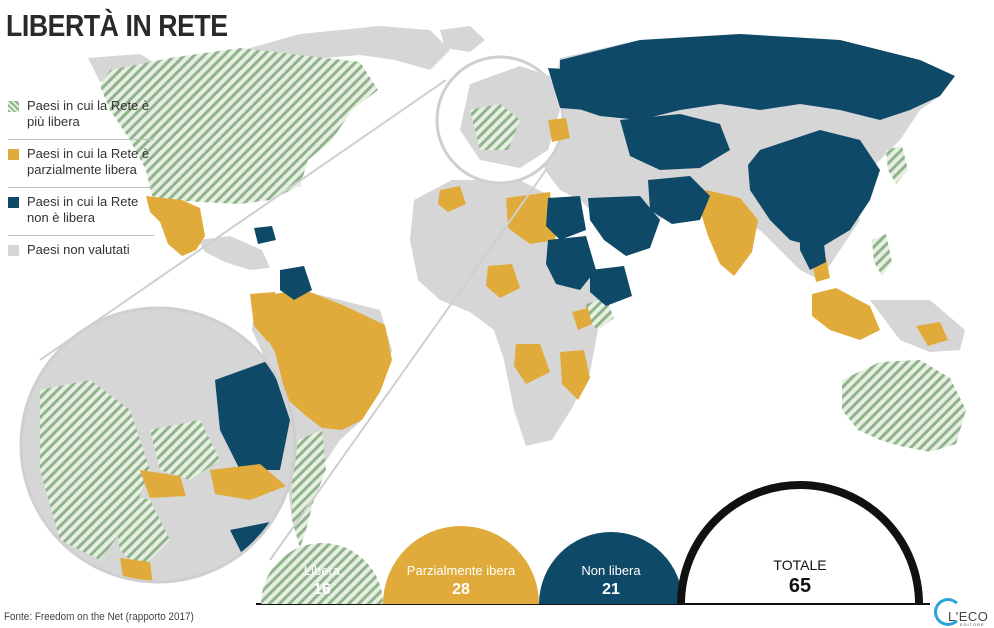 The image size is (994, 628). I want to click on logo-ring-icon, so click(948, 612).